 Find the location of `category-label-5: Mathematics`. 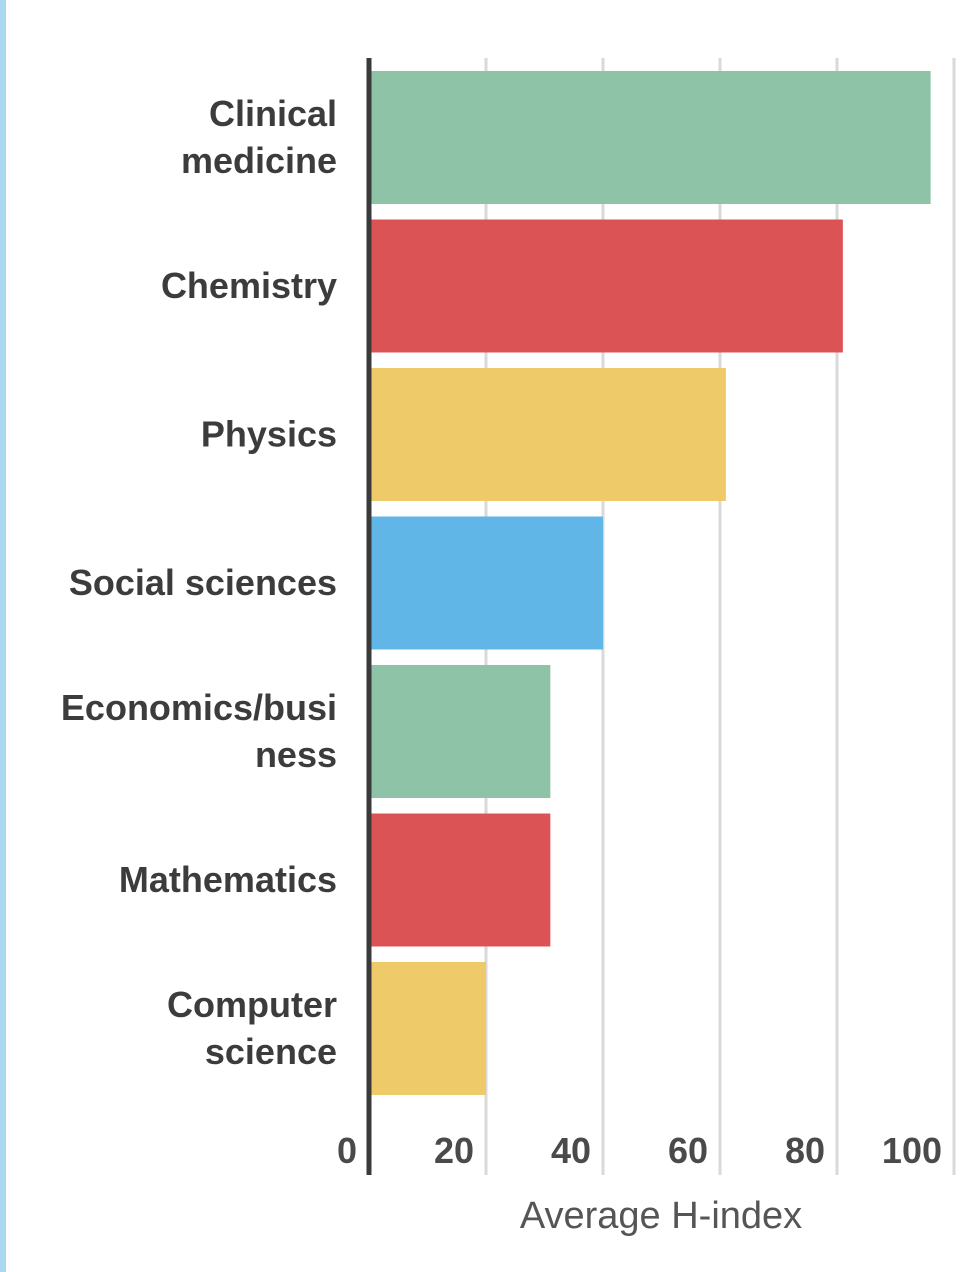

category-label-5: Mathematics is located at coordinates (228, 879).